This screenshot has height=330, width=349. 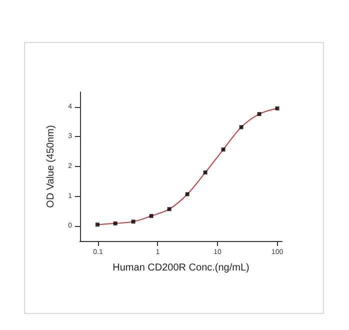 What do you see at coordinates (181, 268) in the screenshot?
I see `x-axis-title: Human CD200R Conc.(ng/mL)` at bounding box center [181, 268].